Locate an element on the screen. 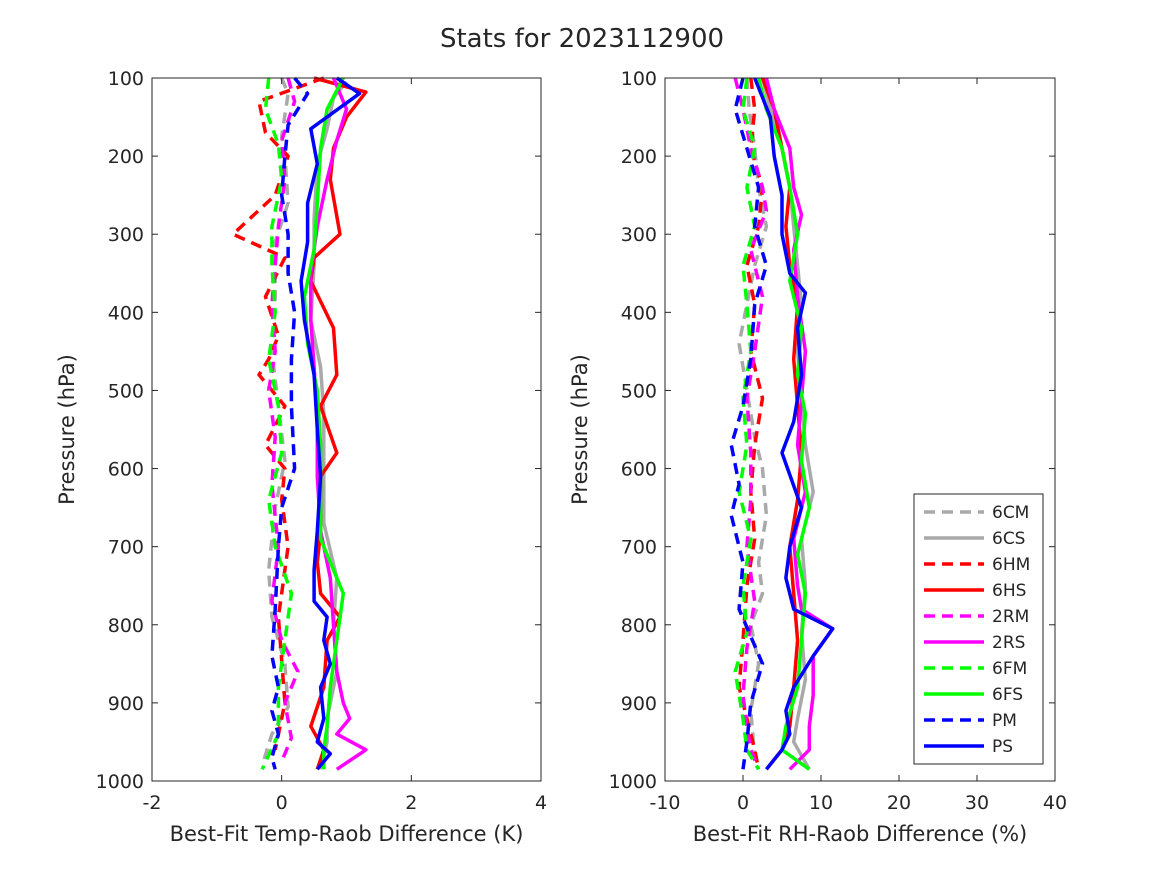 This screenshot has height=875, width=1167. legend: 6CM 6CS 6HM 6HS 2RM 2RS 6FM 6FS PM PS is located at coordinates (978, 629).